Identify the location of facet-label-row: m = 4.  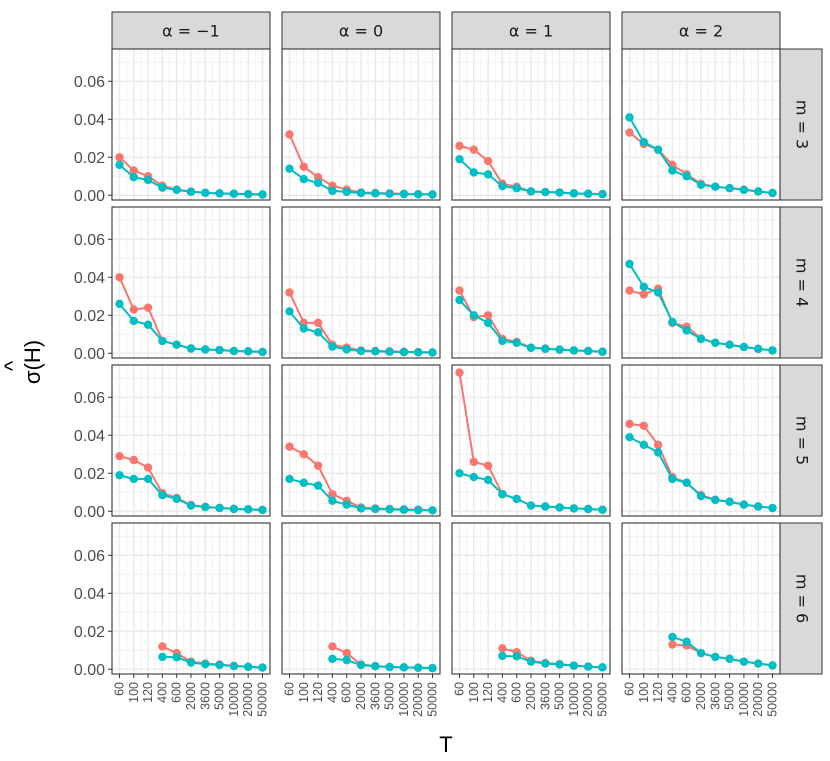
(802, 282).